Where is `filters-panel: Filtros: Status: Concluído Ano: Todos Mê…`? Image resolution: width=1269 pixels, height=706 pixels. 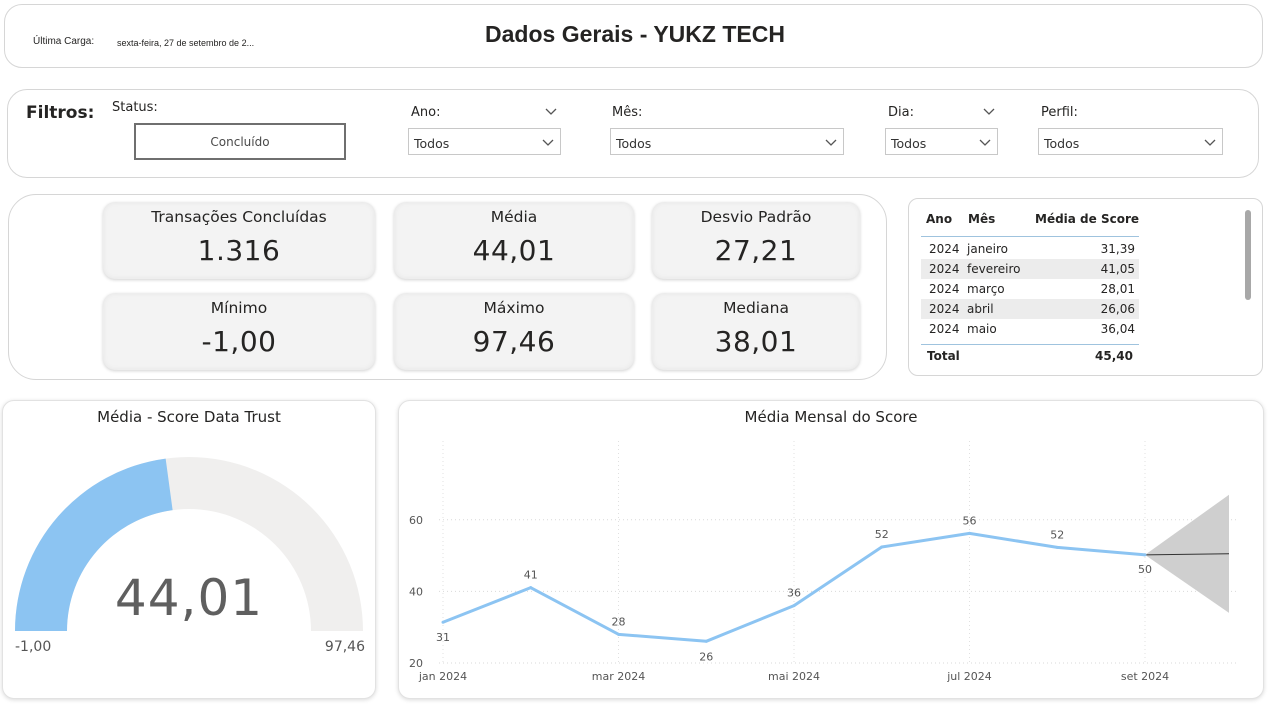 filters-panel: Filtros: Status: Concluído Ano: Todos Mê… is located at coordinates (633, 133).